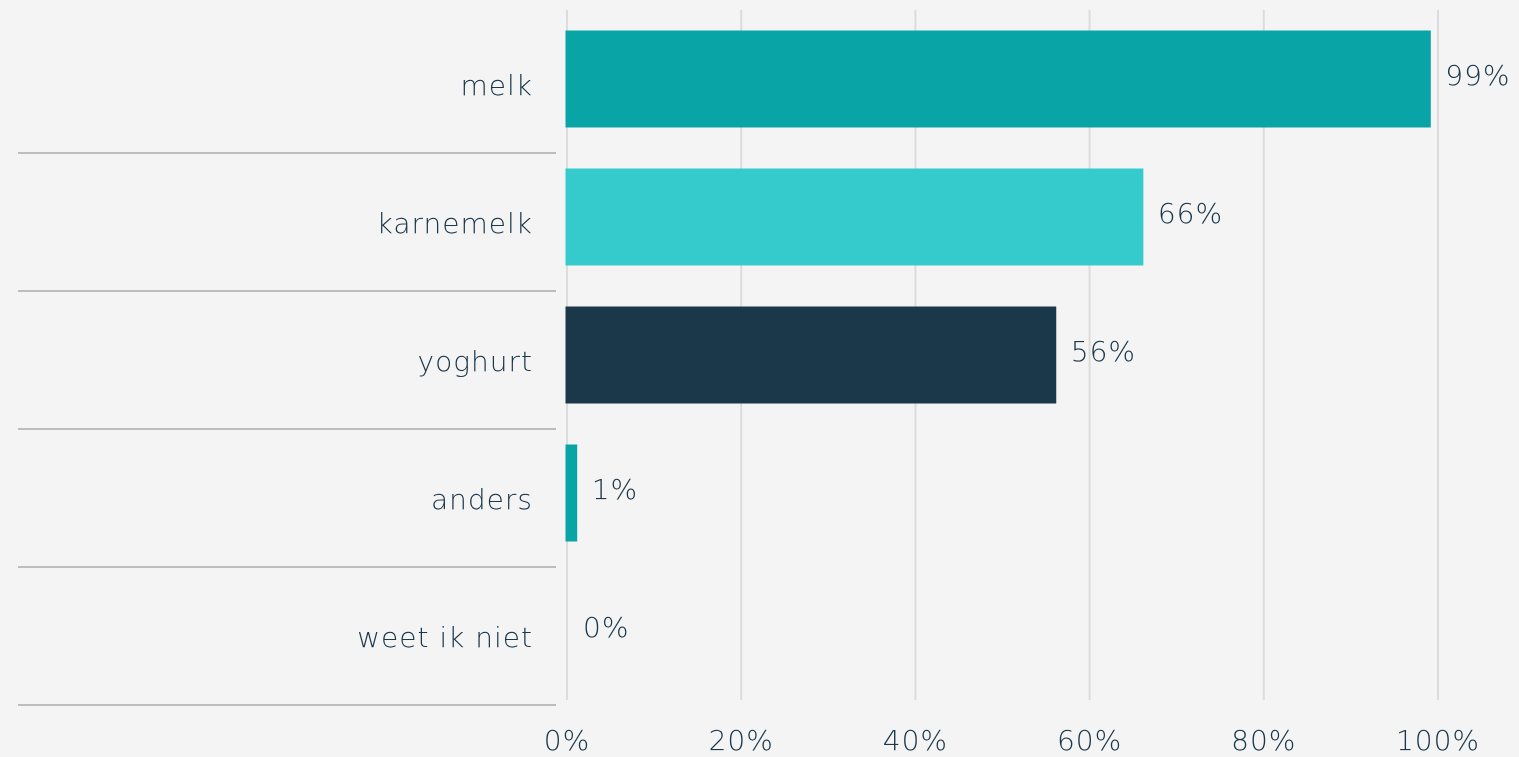  Describe the element at coordinates (615, 489) in the screenshot. I see `value-label: 1%` at that location.